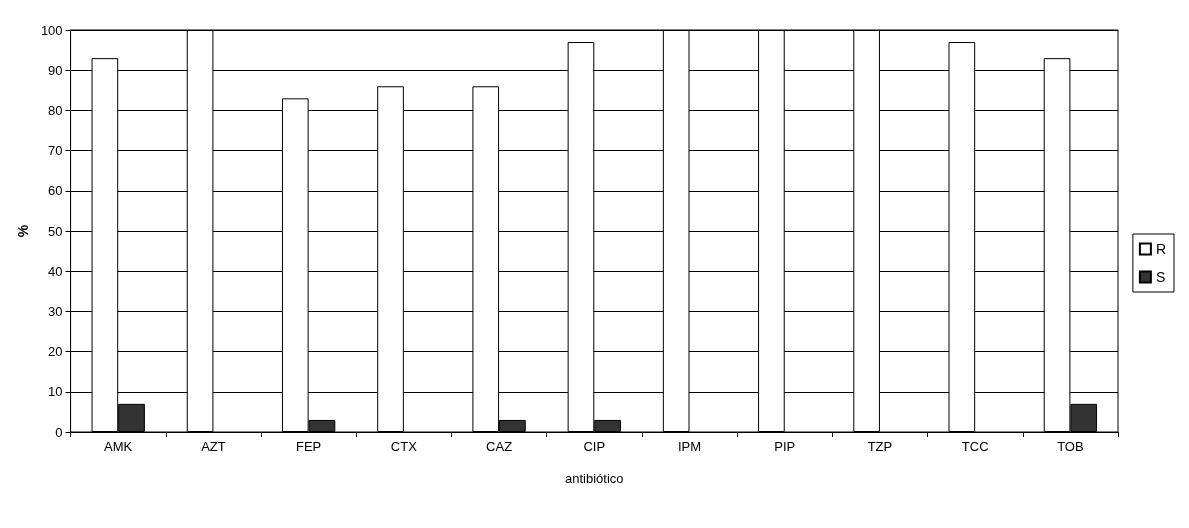 The image size is (1189, 528). What do you see at coordinates (499, 446) in the screenshot?
I see `x-tick-label: CAZ` at bounding box center [499, 446].